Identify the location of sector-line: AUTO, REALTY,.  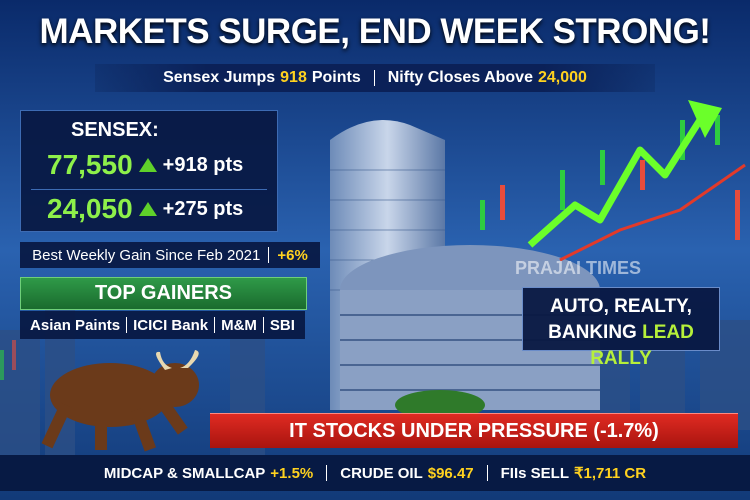
(621, 306).